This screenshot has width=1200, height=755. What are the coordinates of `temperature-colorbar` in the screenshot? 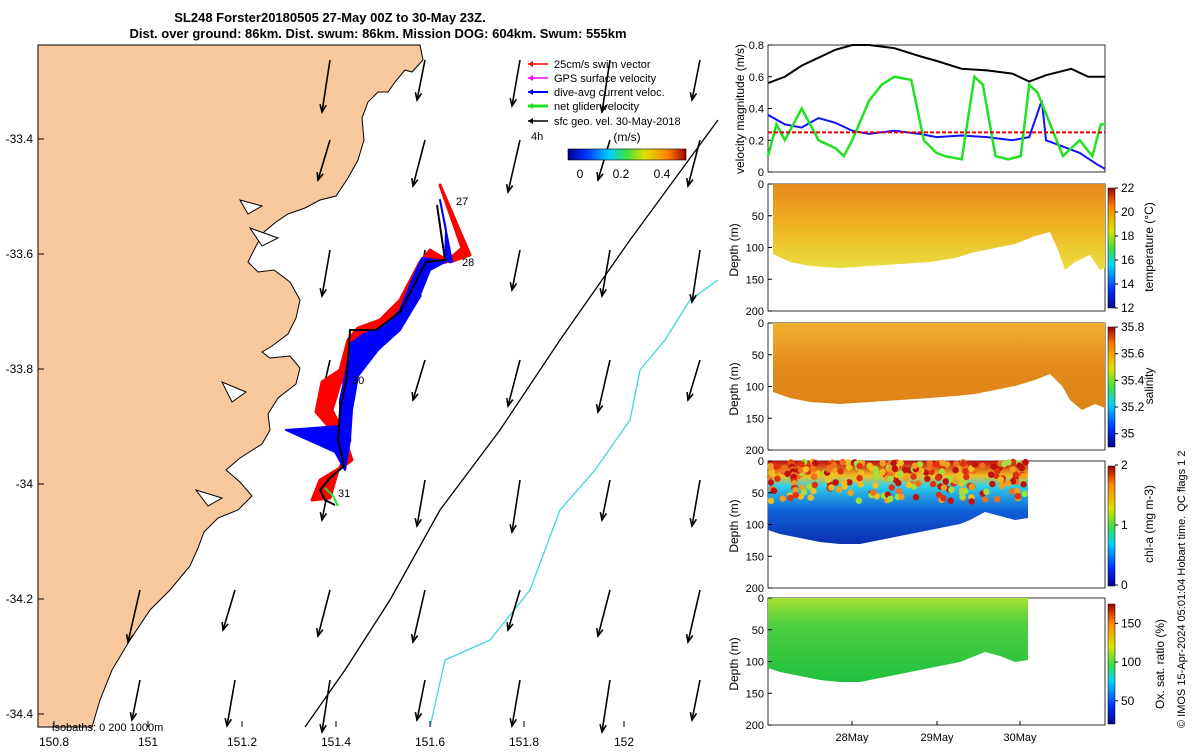 It's located at (1111, 248).